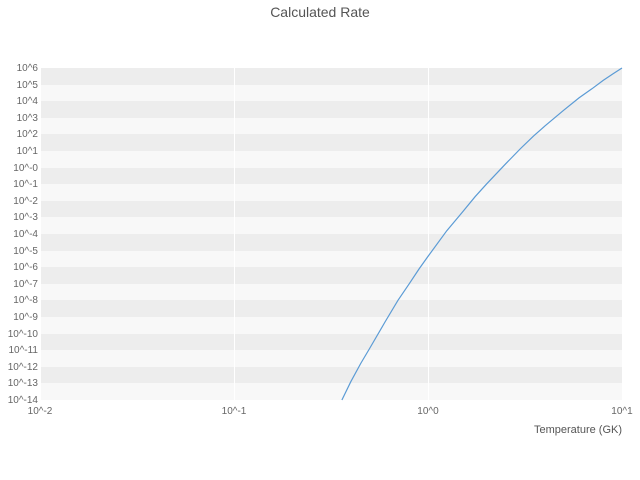 The width and height of the screenshot is (640, 480). What do you see at coordinates (25, 317) in the screenshot?
I see `y-tick-label: 10^-9` at bounding box center [25, 317].